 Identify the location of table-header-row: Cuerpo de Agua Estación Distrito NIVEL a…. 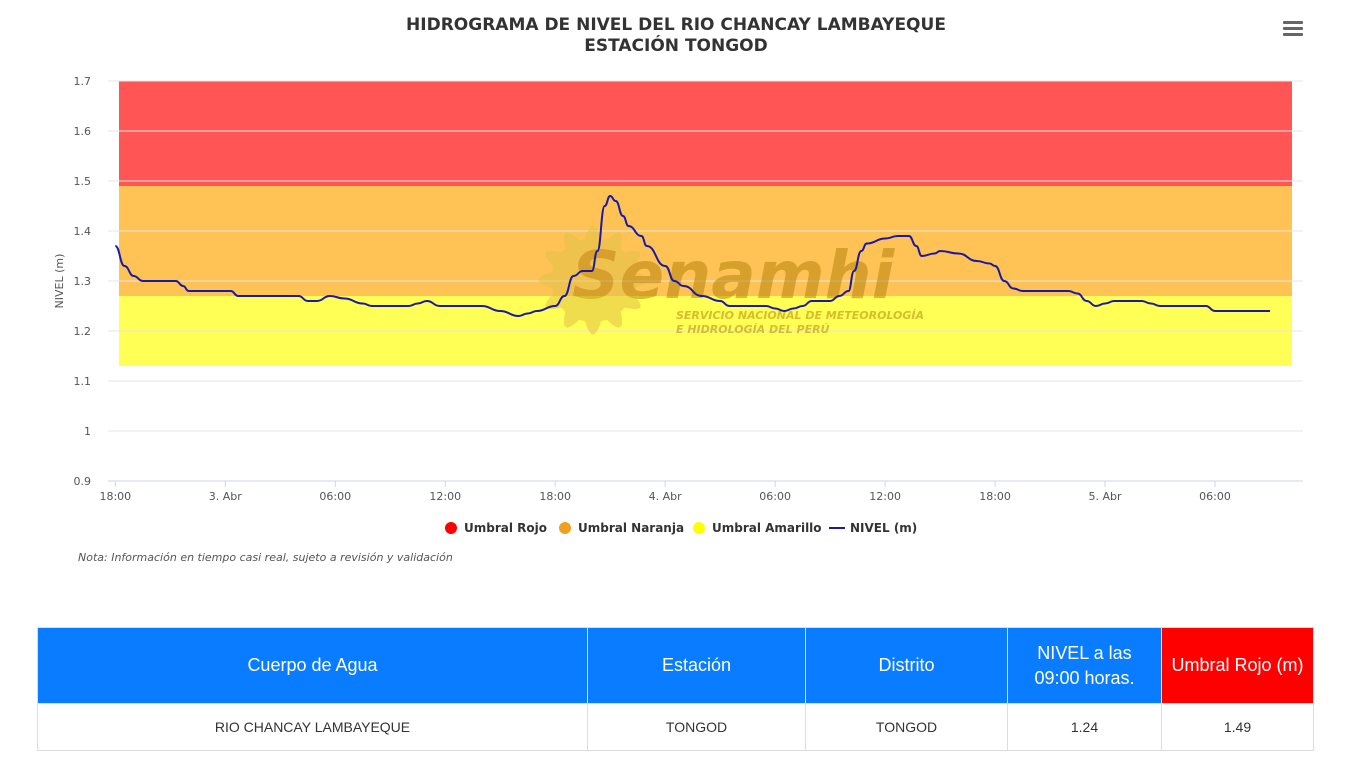
(675, 665).